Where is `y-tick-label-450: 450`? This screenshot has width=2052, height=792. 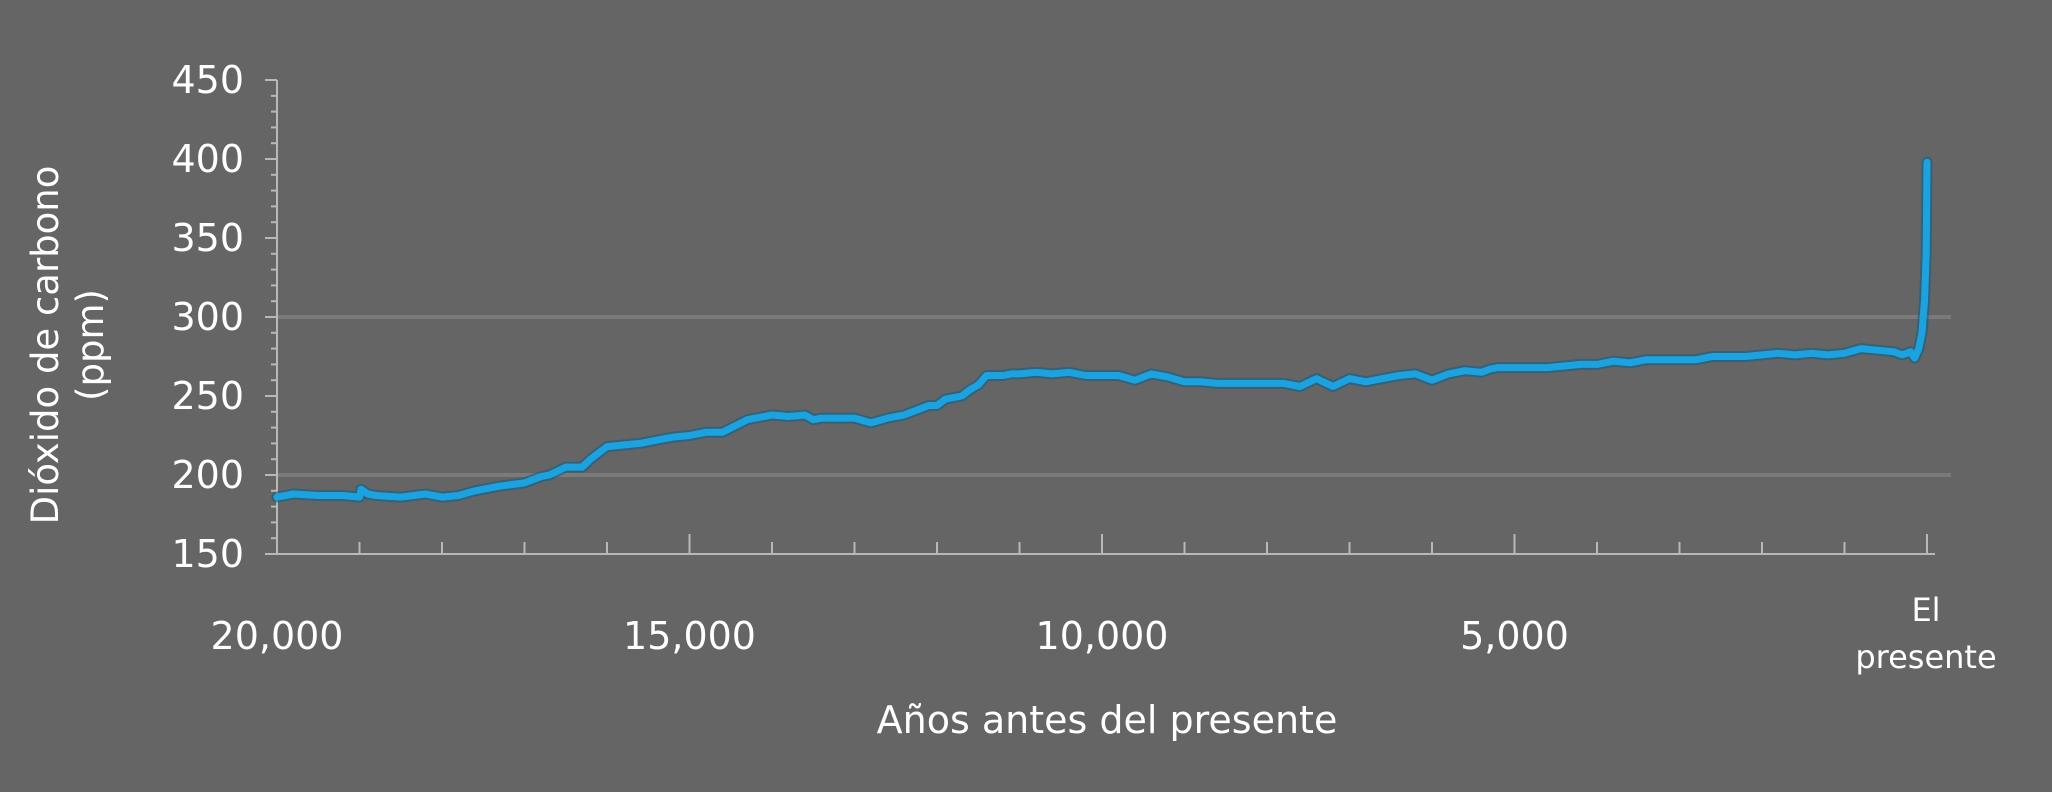 y-tick-label-450: 450 is located at coordinates (207, 80).